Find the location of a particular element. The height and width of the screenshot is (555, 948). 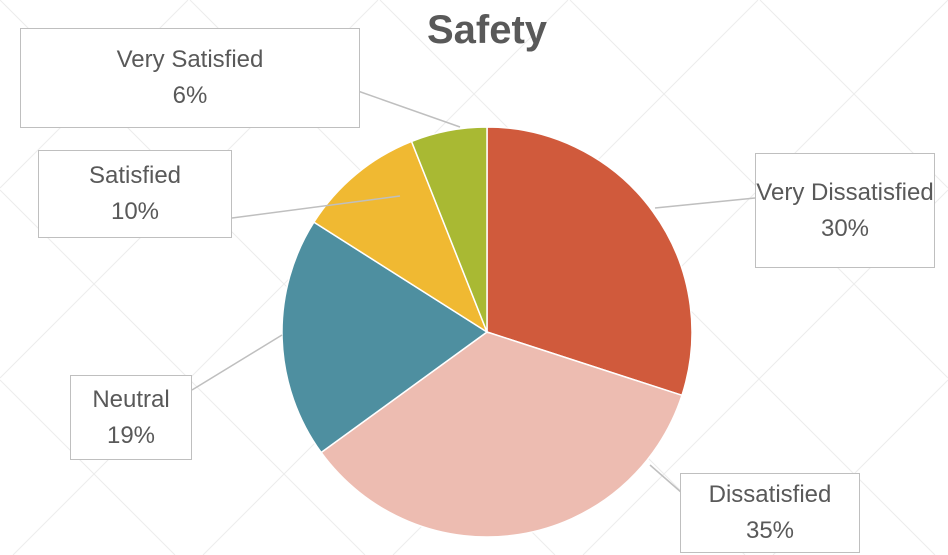

data-label-box: Very Dissatisfied 30% is located at coordinates (845, 210).